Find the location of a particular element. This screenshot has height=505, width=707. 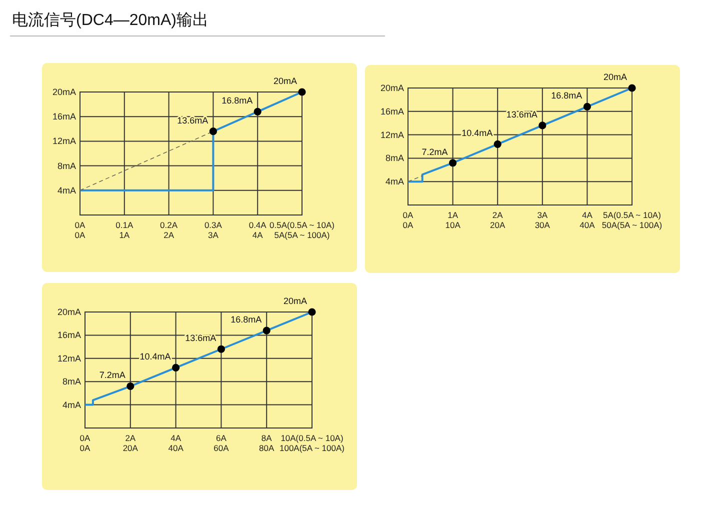

x2-tick-label: 3A is located at coordinates (213, 235).